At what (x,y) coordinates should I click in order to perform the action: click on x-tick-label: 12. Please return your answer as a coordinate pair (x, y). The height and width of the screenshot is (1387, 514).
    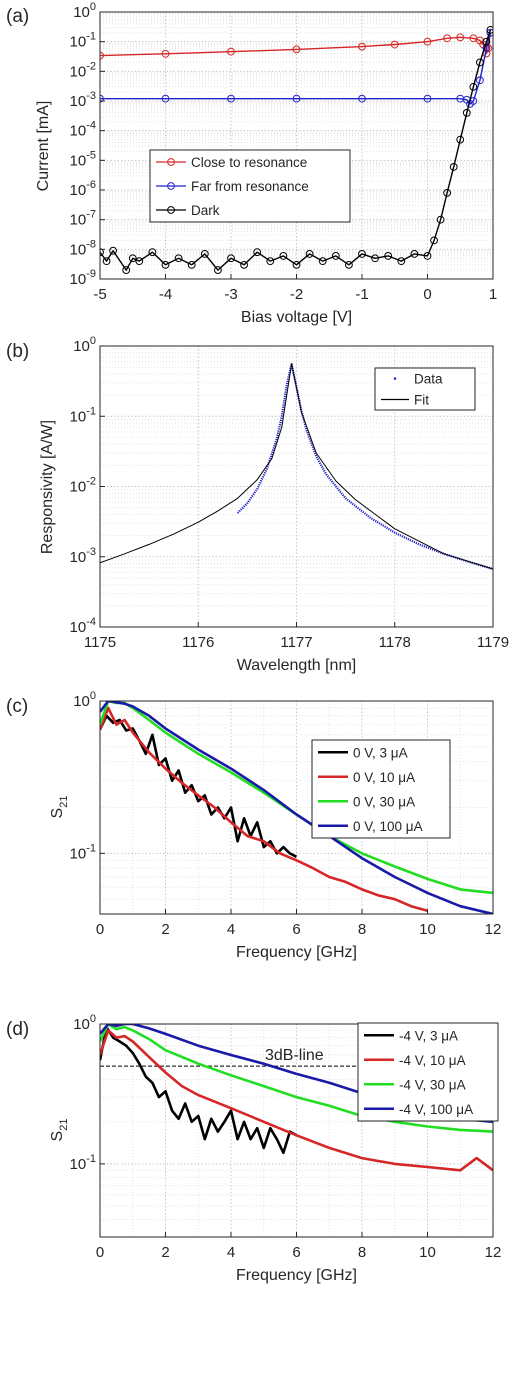
    Looking at the image, I should click on (493, 1252).